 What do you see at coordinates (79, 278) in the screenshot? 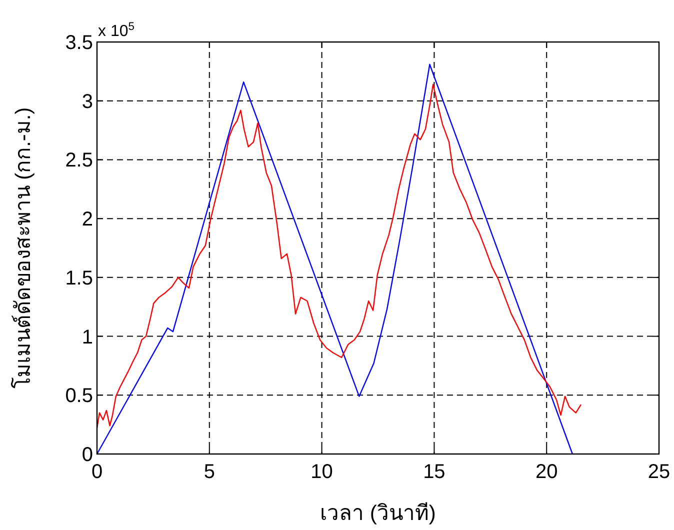
I see `y-tick-label: 1.5` at bounding box center [79, 278].